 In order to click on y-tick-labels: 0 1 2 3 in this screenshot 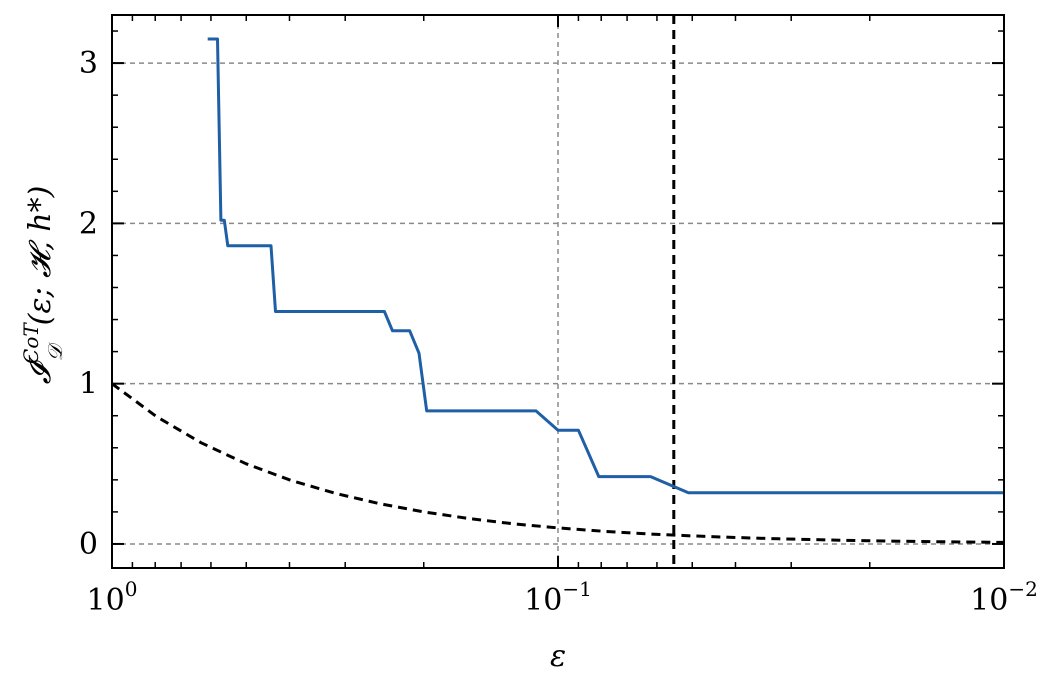, I will do `click(88, 304)`.